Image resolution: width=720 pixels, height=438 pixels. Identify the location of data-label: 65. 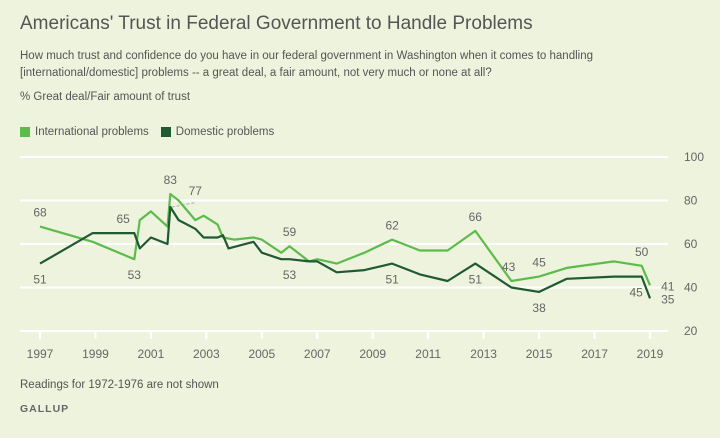
(124, 219).